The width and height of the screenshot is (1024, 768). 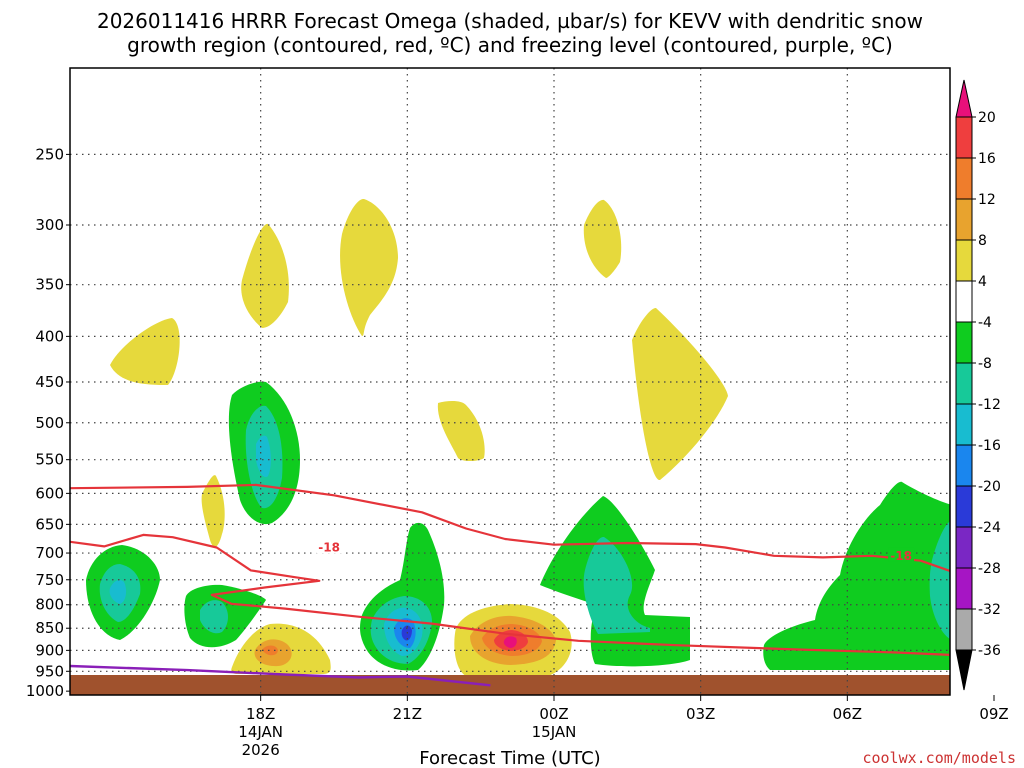 I want to click on colorbar-label: 8, so click(x=982, y=241).